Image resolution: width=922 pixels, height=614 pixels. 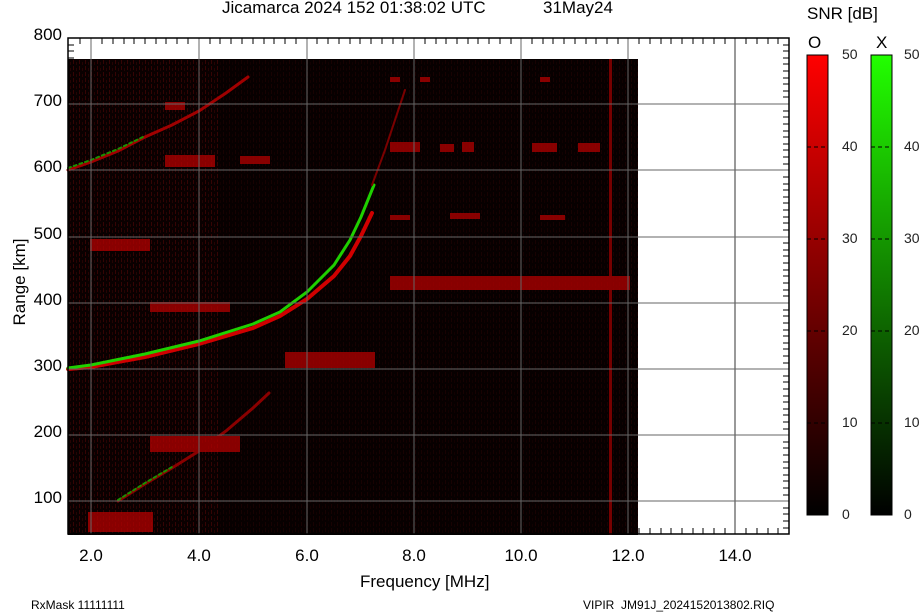 I want to click on y-tick-300: 300, so click(x=47, y=365).